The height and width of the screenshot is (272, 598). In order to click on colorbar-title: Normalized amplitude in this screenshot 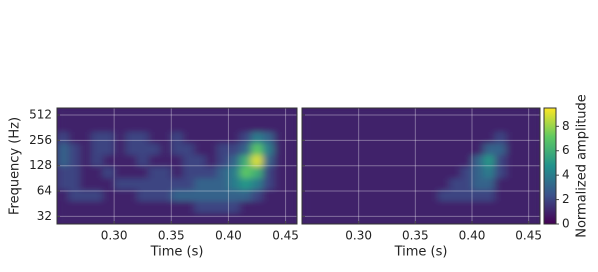, I will do `click(582, 166)`.